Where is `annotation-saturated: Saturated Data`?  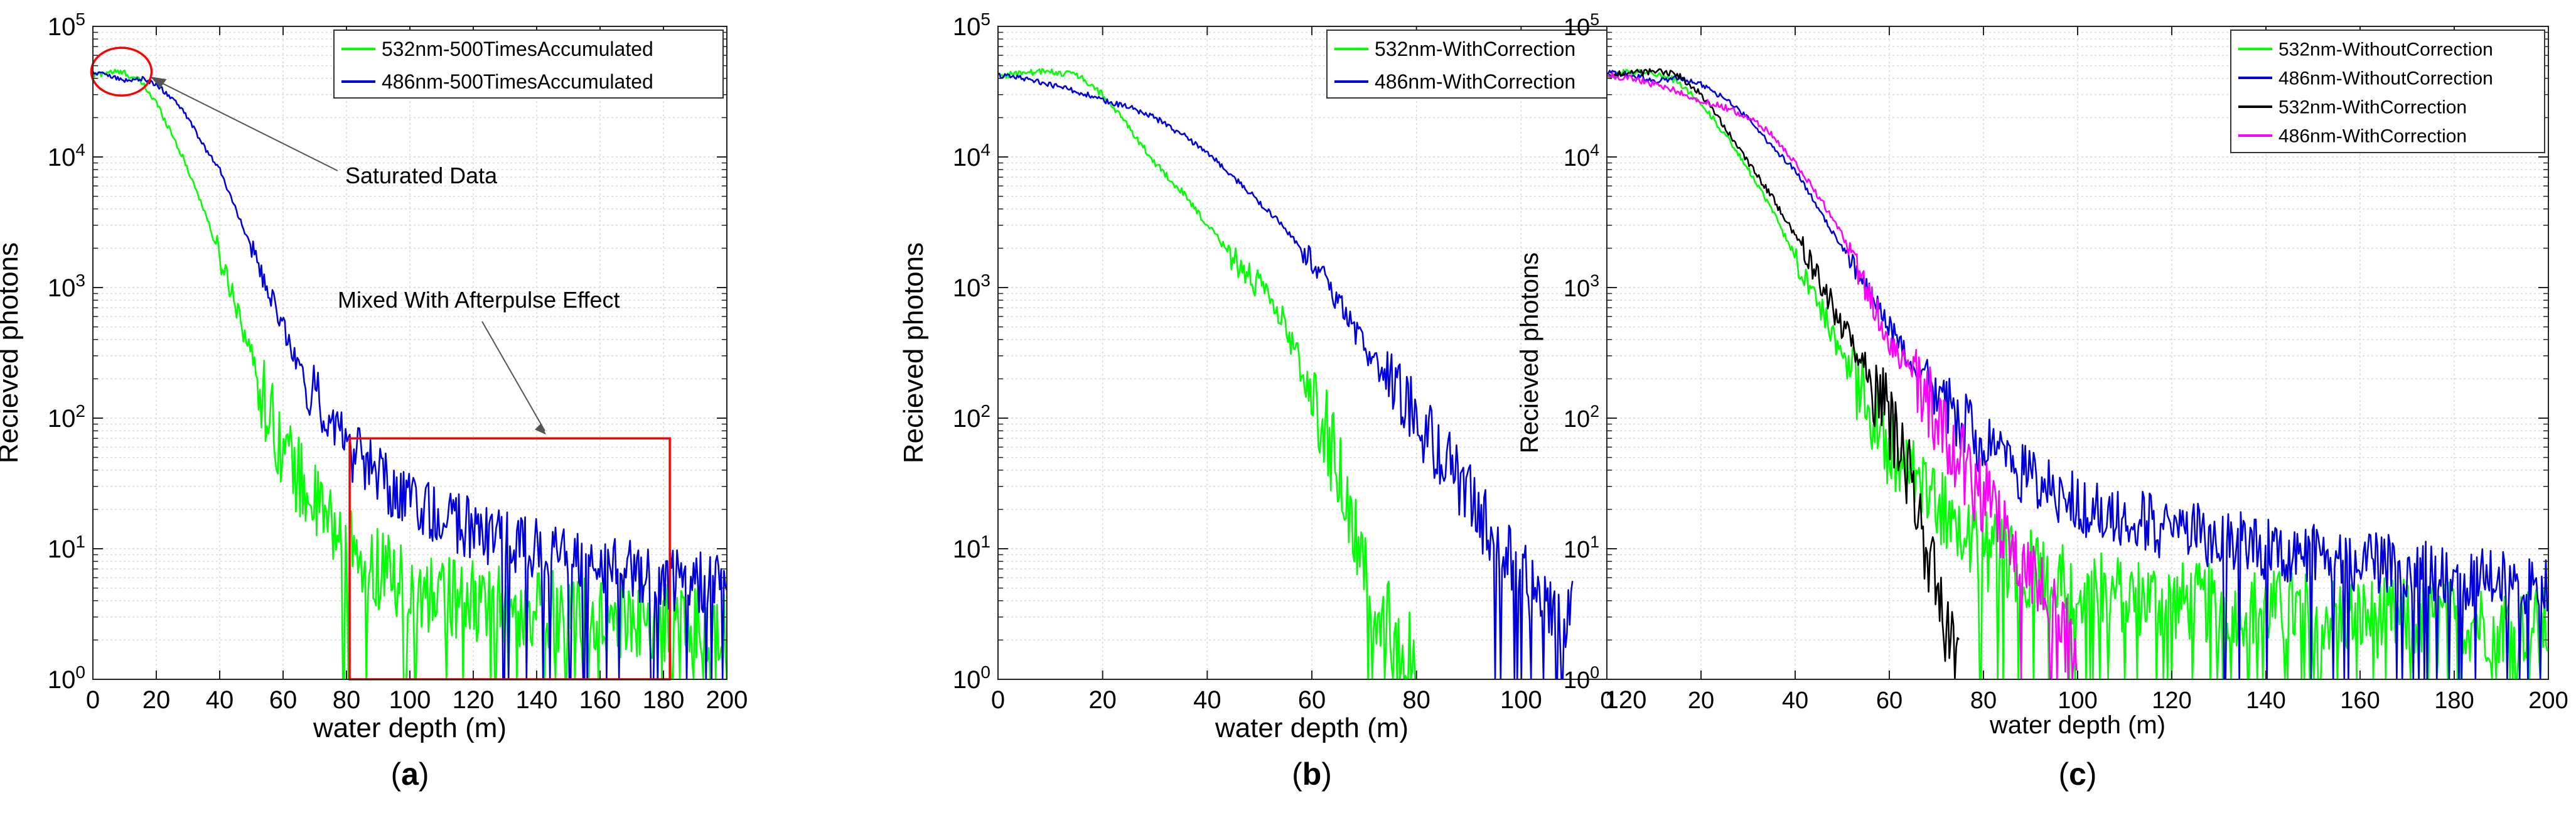
annotation-saturated: Saturated Data is located at coordinates (421, 176).